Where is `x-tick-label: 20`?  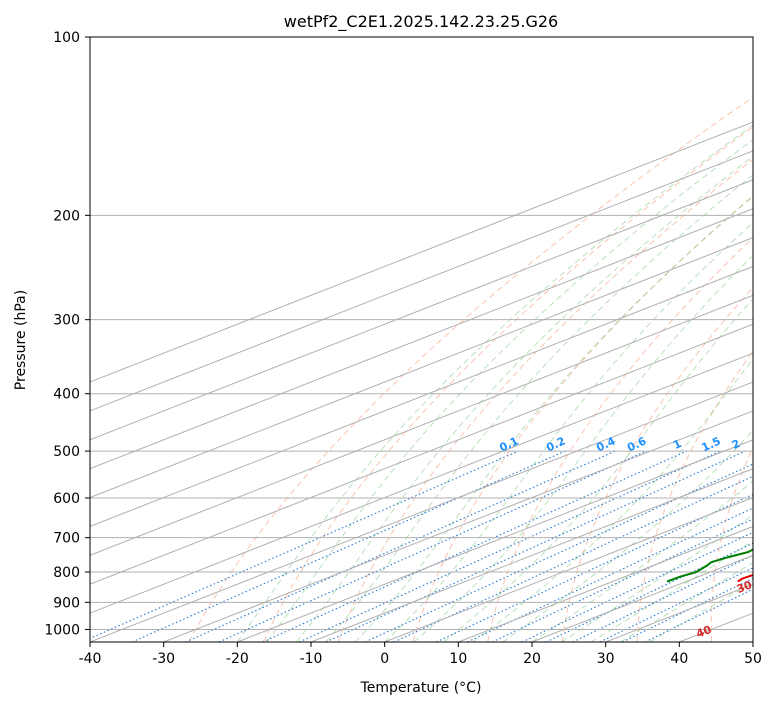
x-tick-label: 20 is located at coordinates (532, 659).